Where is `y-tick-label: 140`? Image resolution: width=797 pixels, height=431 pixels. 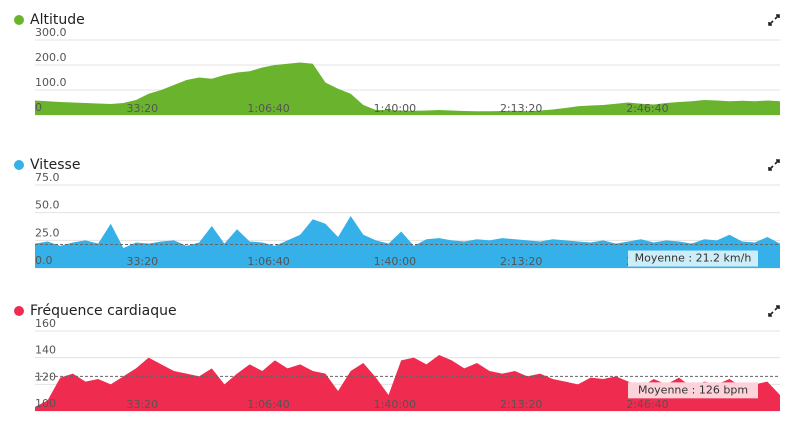 y-tick-label: 140 is located at coordinates (45, 350).